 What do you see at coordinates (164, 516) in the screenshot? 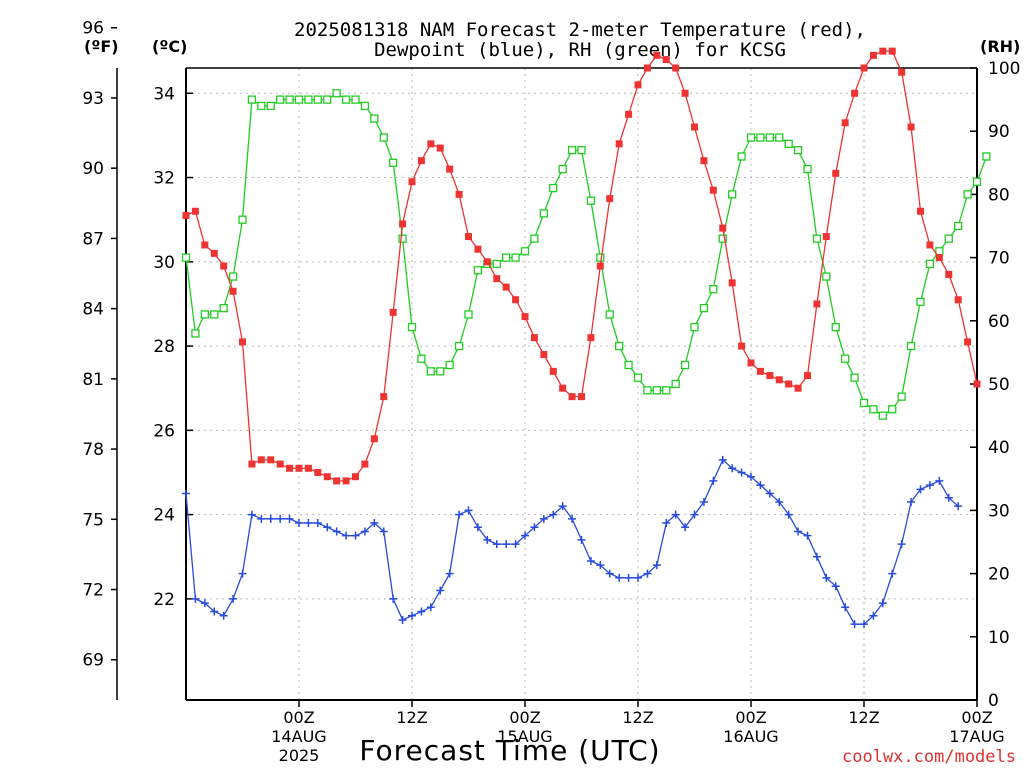
I see `celsius-tick-label: 24` at bounding box center [164, 516].